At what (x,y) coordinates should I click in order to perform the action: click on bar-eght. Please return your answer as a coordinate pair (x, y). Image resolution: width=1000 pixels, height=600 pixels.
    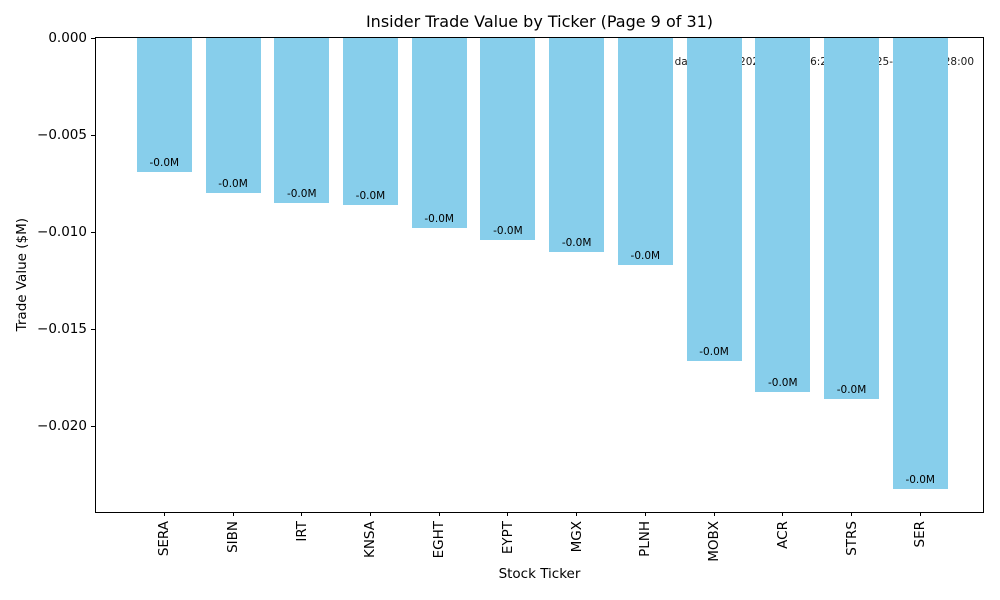
    Looking at the image, I should click on (439, 133).